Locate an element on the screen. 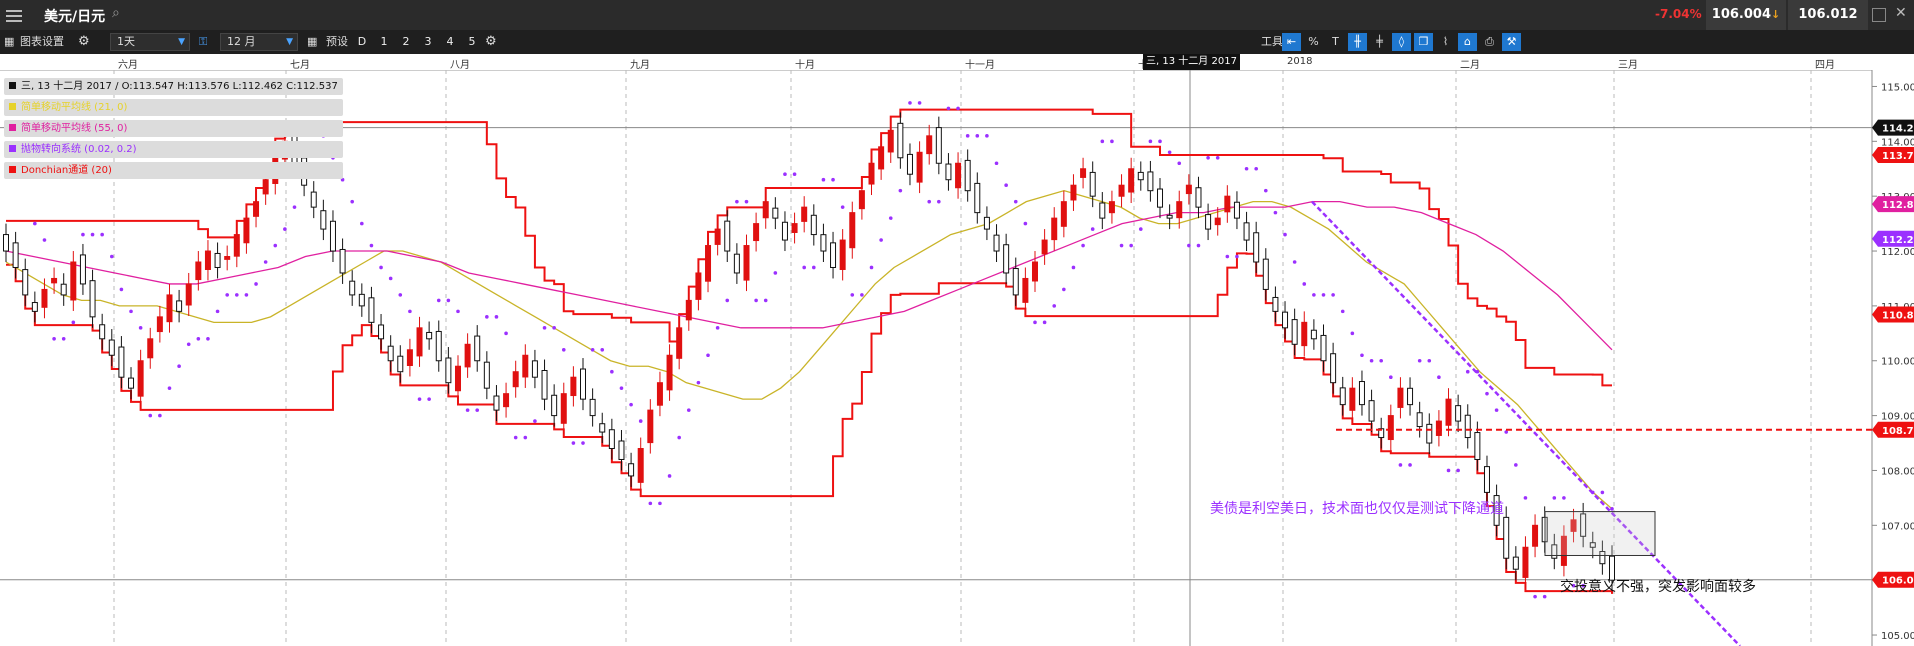 The image size is (1914, 646). bid-price: 106.004 is located at coordinates (1741, 14).